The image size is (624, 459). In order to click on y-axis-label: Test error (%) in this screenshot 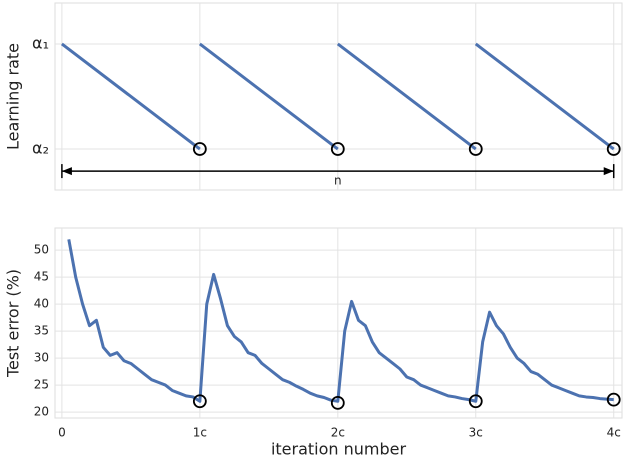, I will do `click(13, 323)`.